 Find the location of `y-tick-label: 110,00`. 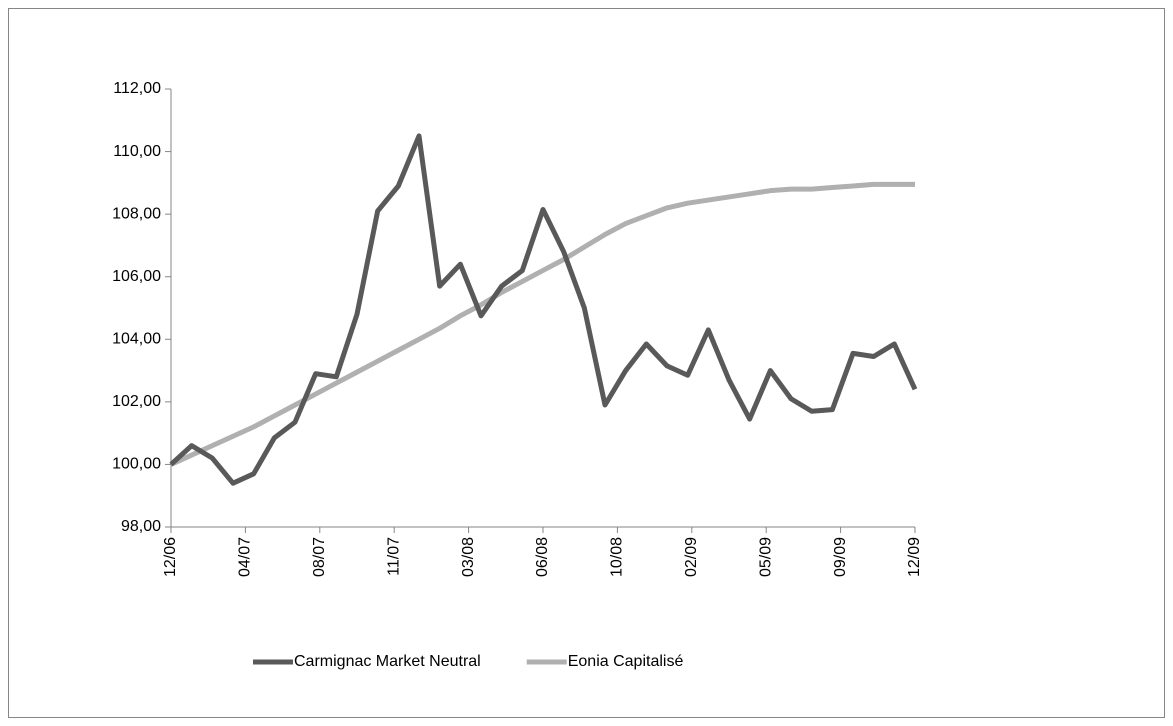

y-tick-label: 110,00 is located at coordinates (137, 151).